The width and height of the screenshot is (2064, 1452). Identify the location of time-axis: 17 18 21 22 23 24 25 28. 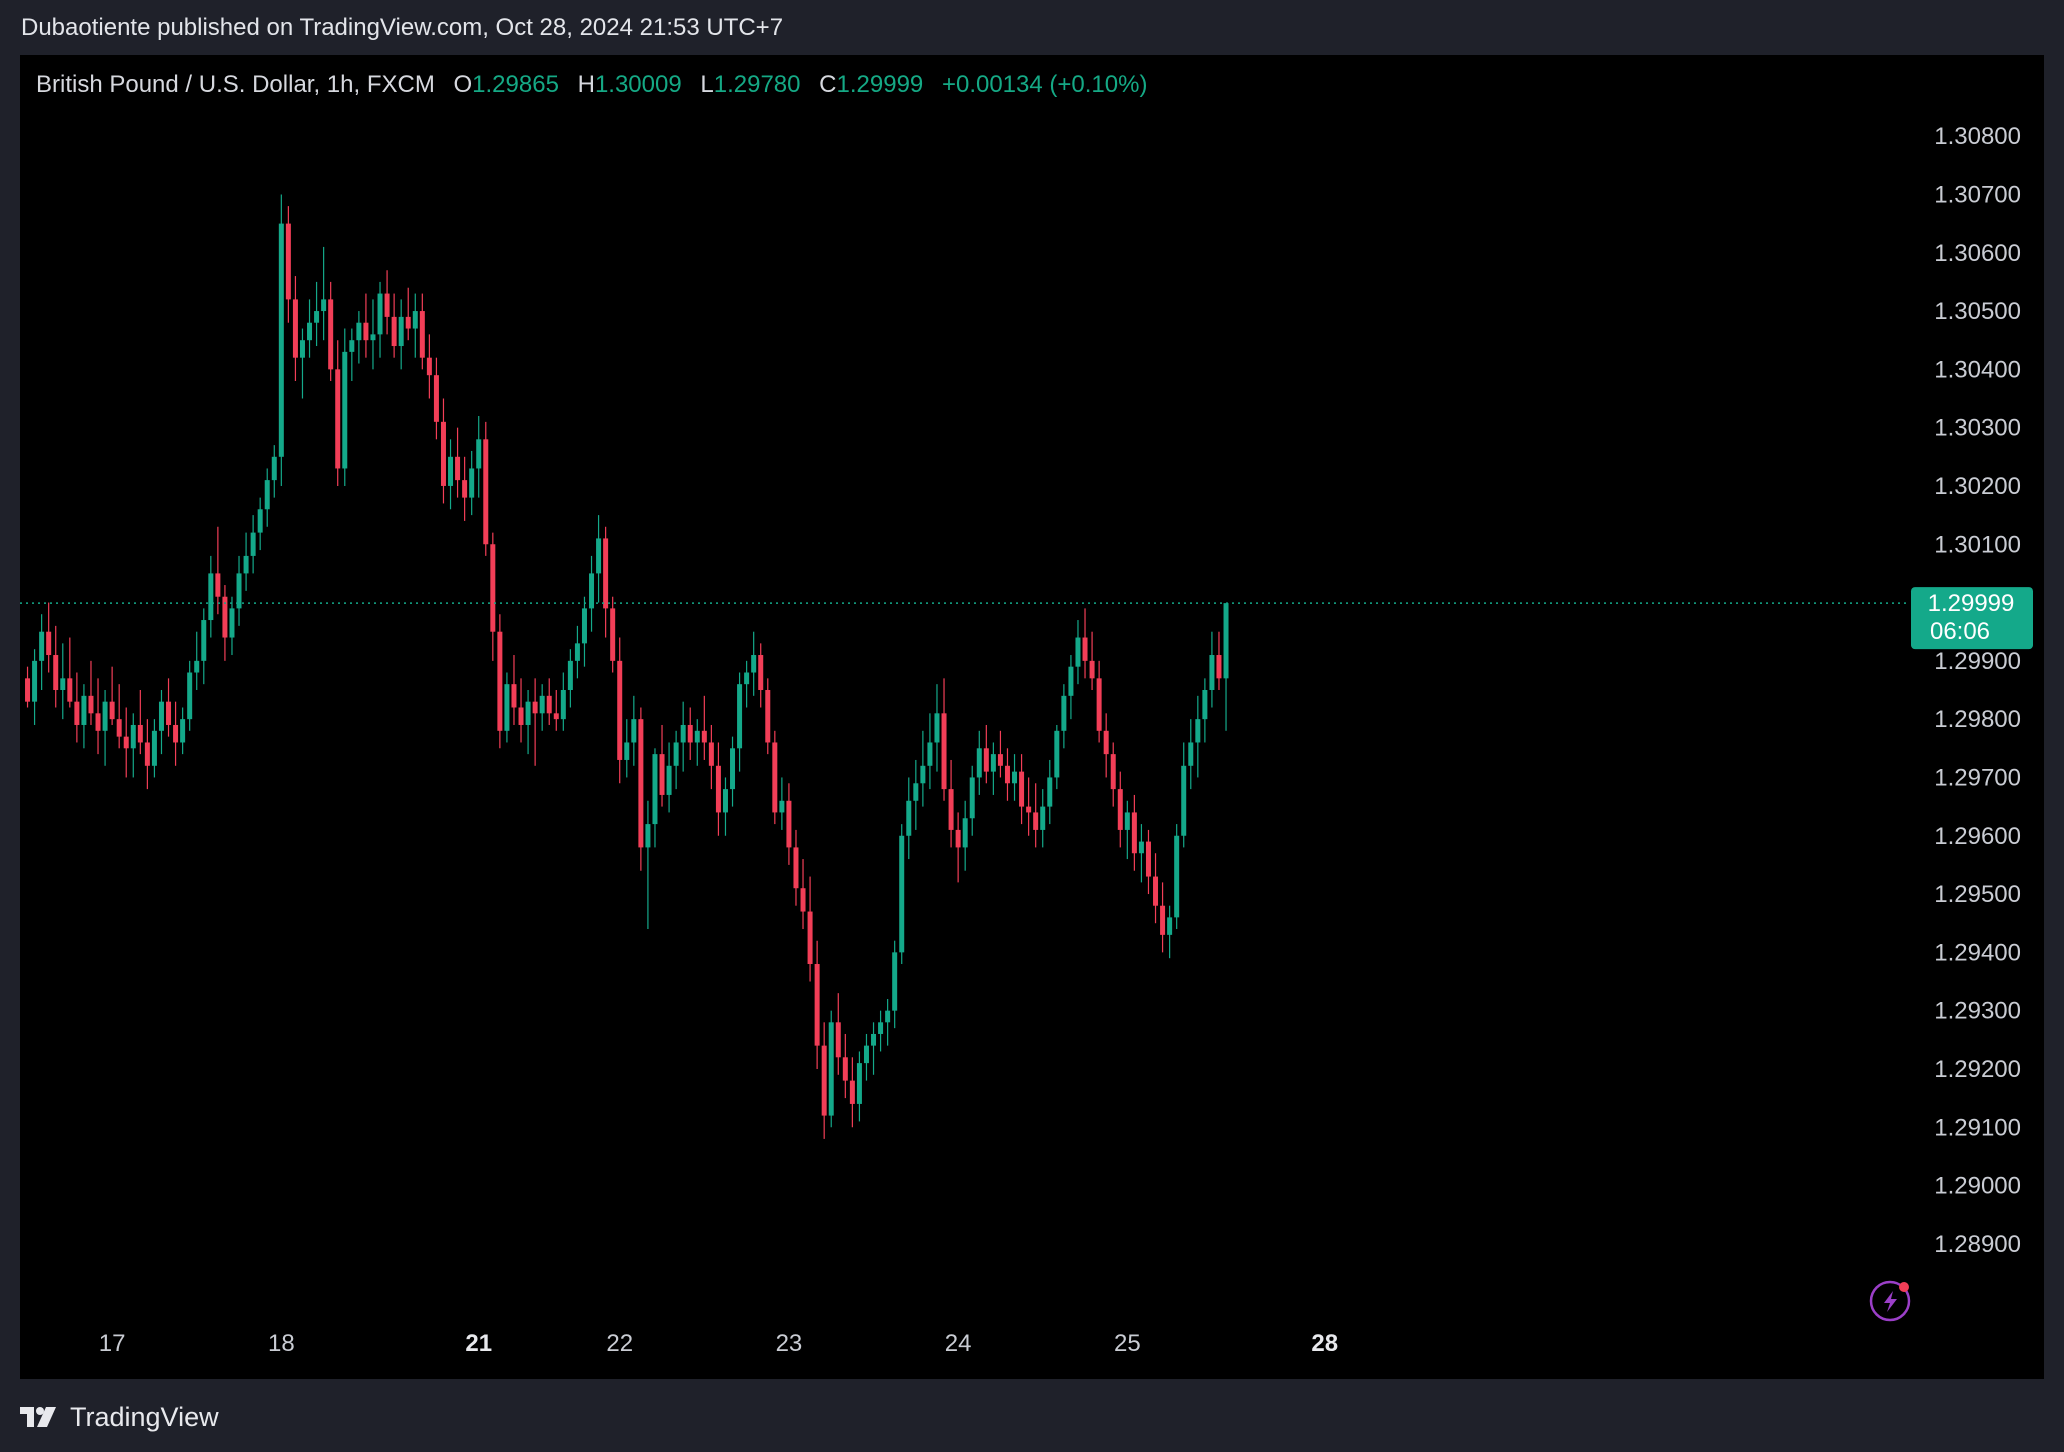
(718, 1343).